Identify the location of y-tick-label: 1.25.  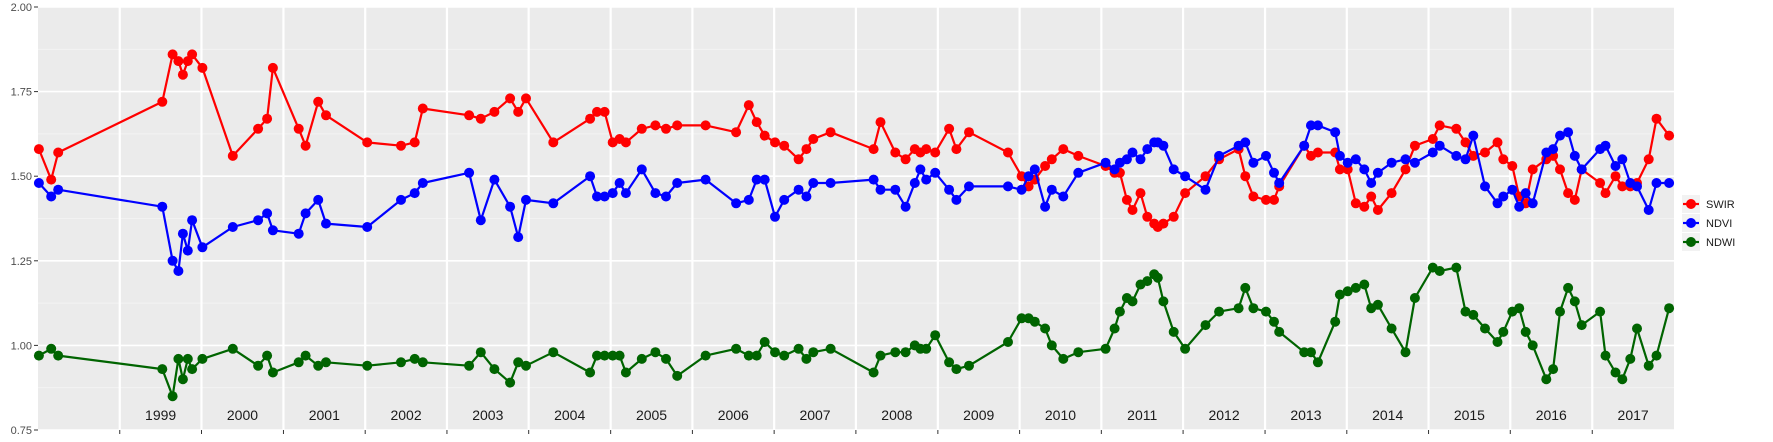
(21, 262).